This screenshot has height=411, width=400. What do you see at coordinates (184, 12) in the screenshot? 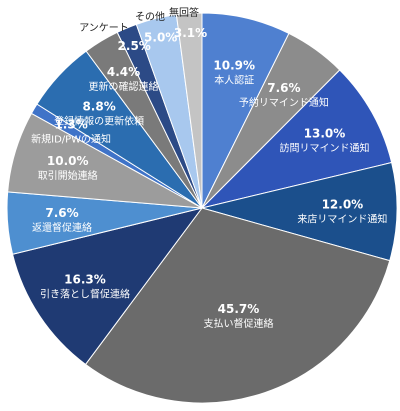
I see `slice-label: 無回答` at bounding box center [184, 12].